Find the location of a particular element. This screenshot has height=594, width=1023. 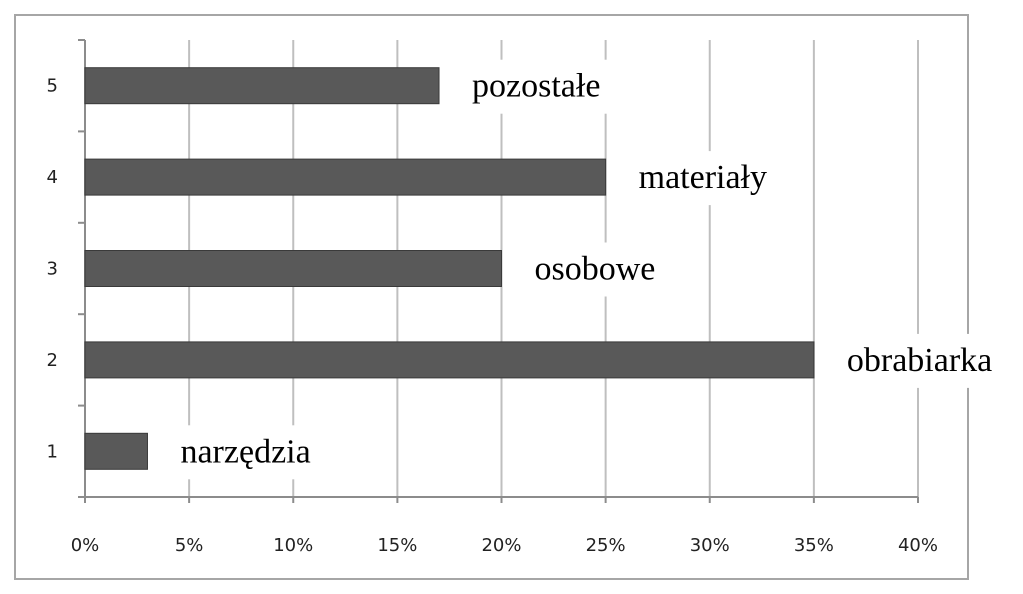

category-label-5: 5 is located at coordinates (52, 86).